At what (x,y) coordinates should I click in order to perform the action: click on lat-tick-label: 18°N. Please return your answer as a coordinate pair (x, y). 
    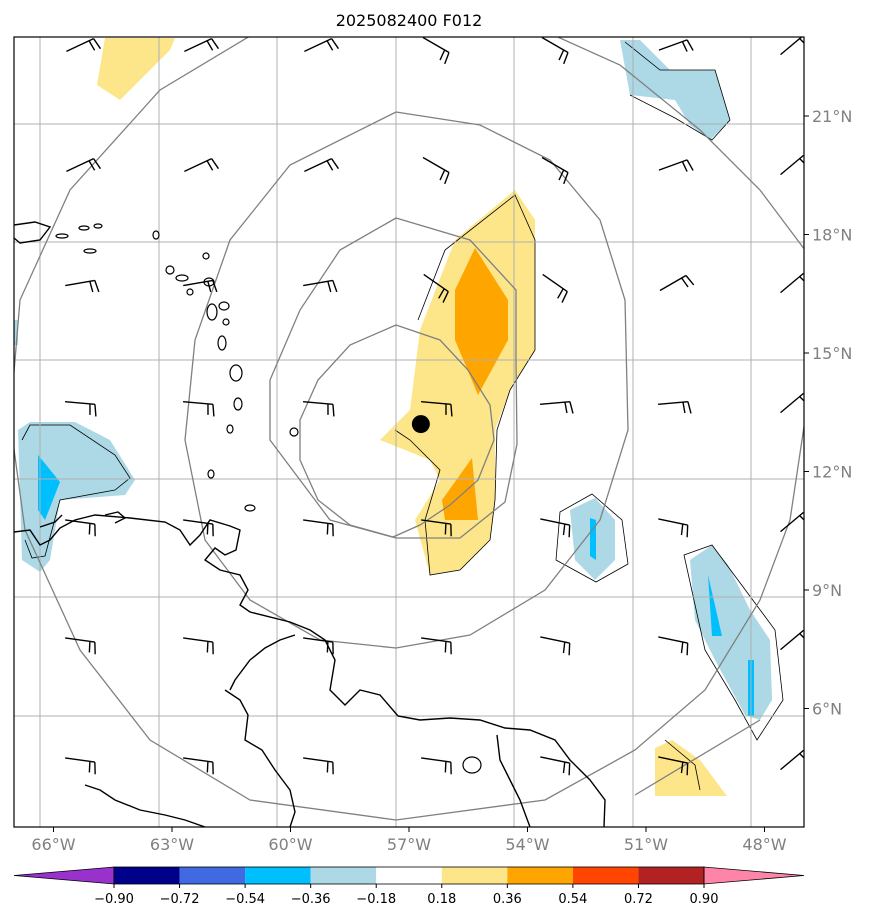
    Looking at the image, I should click on (832, 235).